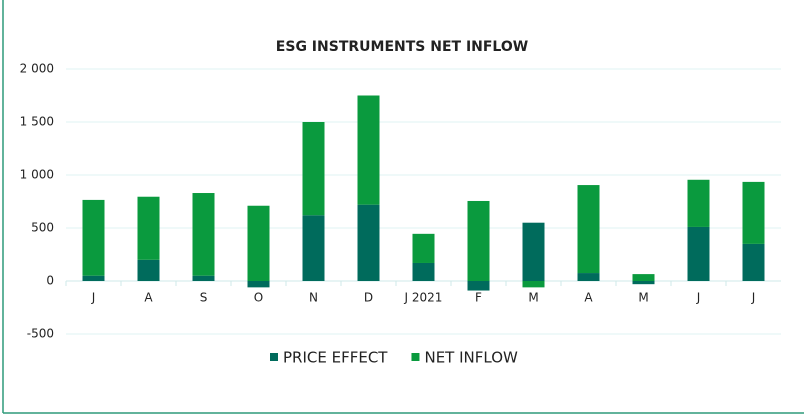 The height and width of the screenshot is (416, 804). What do you see at coordinates (37, 69) in the screenshot?
I see `y-tick-label: 2 000` at bounding box center [37, 69].